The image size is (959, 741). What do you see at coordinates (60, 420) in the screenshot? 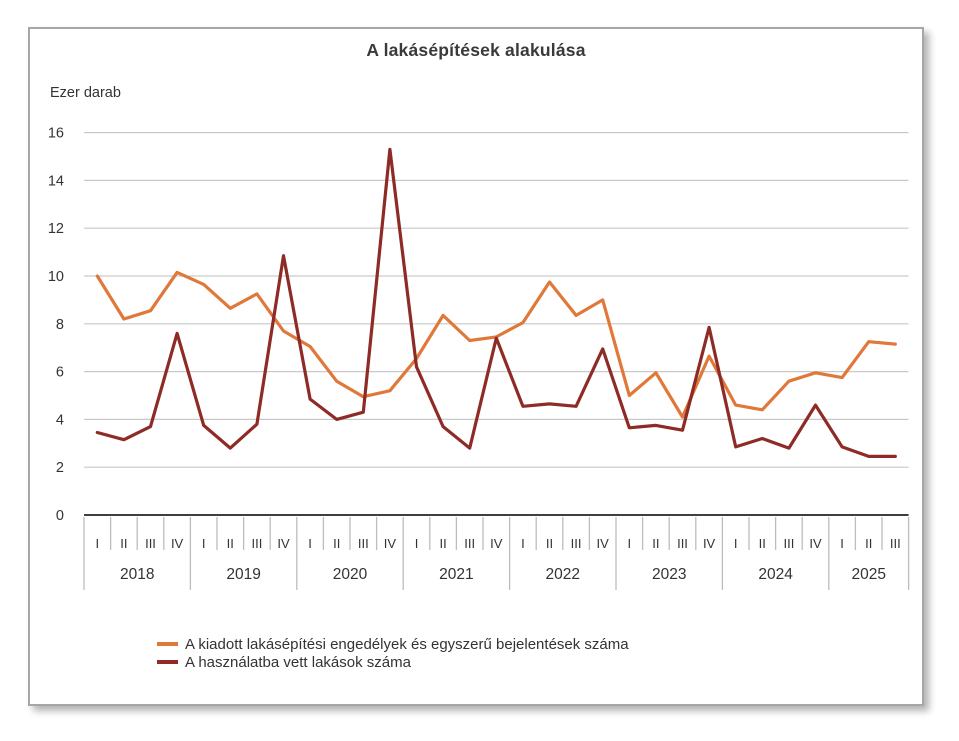
I see `svg-text: 4` at bounding box center [60, 420].